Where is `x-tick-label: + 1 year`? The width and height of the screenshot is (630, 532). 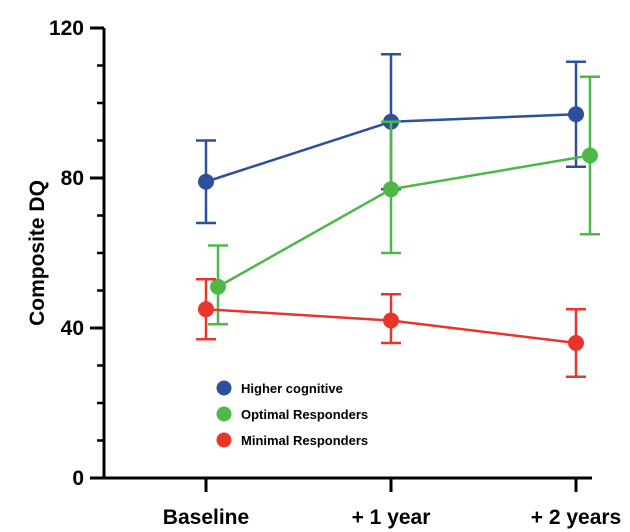 x-tick-label: + 1 year is located at coordinates (391, 517).